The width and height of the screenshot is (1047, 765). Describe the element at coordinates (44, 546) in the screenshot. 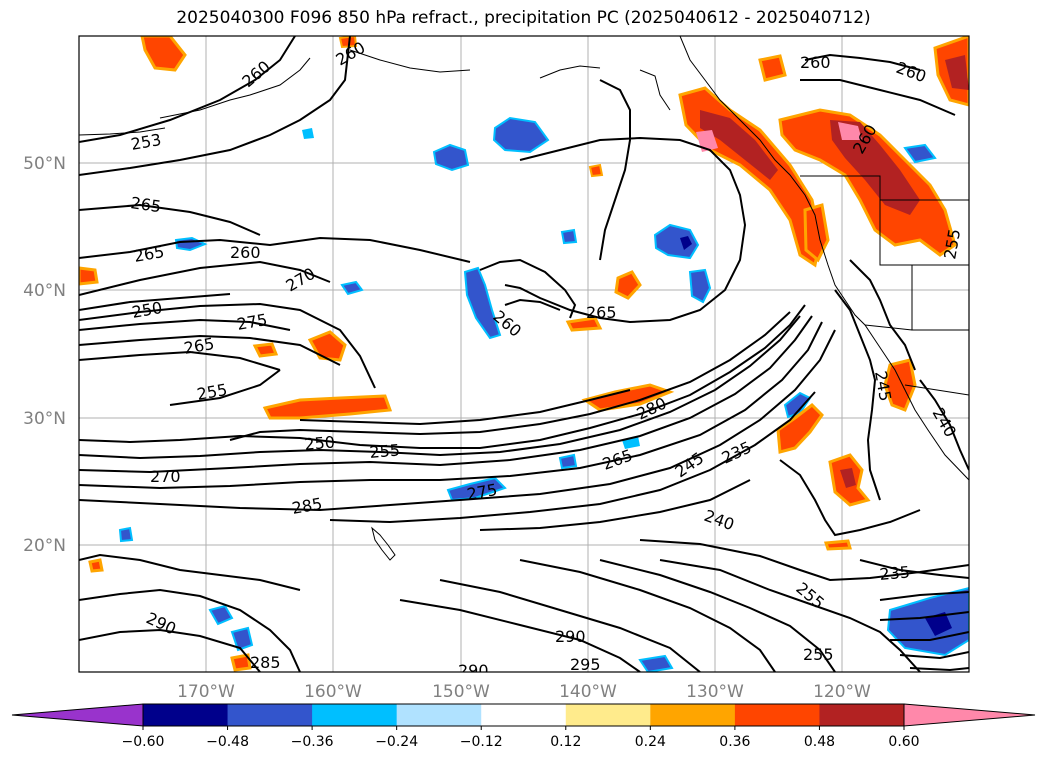

I see `lat-label: 20°N` at that location.